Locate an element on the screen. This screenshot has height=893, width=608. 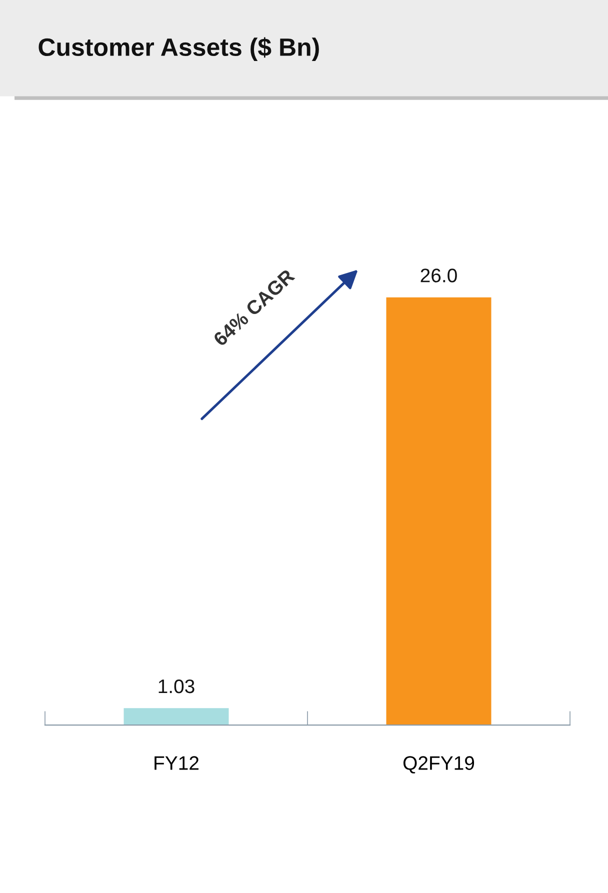
data-label: 26.0 is located at coordinates (438, 275).